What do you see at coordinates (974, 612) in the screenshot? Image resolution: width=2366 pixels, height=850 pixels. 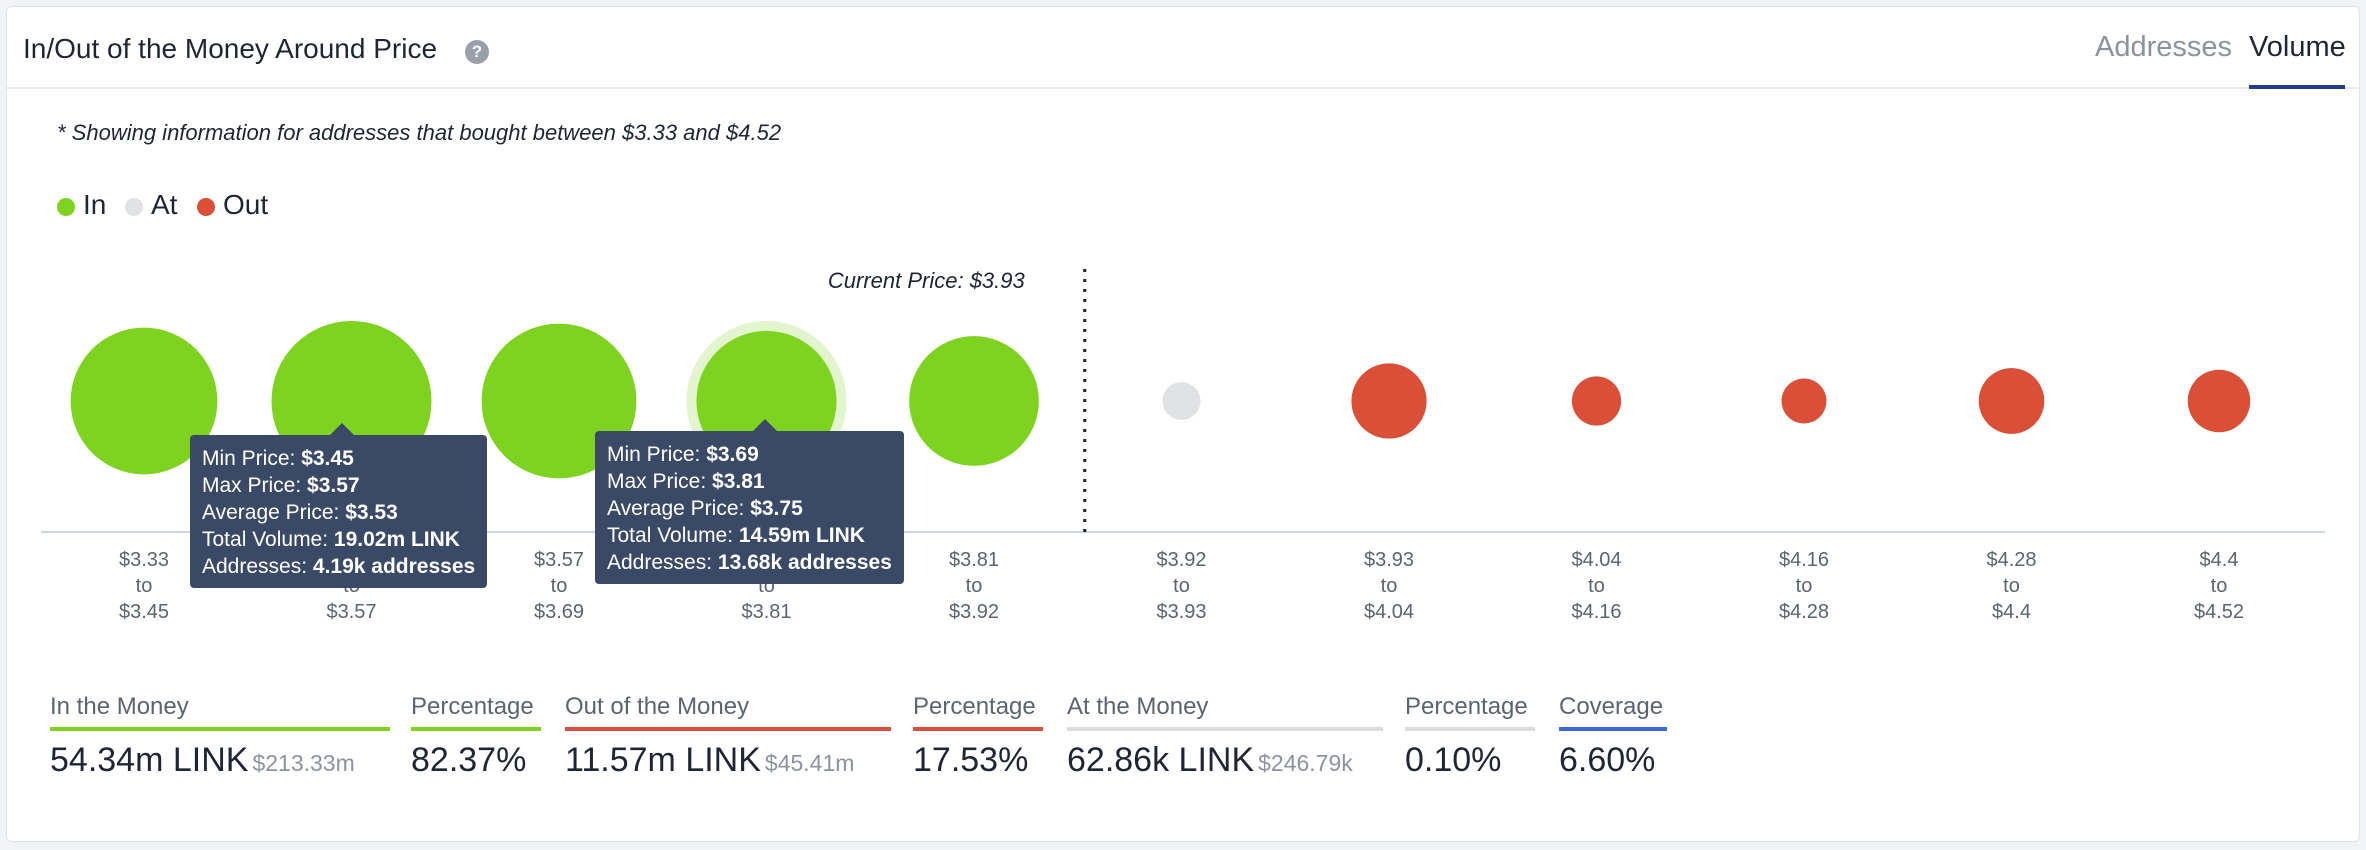 I see `x-tick-label: $3.92` at bounding box center [974, 612].